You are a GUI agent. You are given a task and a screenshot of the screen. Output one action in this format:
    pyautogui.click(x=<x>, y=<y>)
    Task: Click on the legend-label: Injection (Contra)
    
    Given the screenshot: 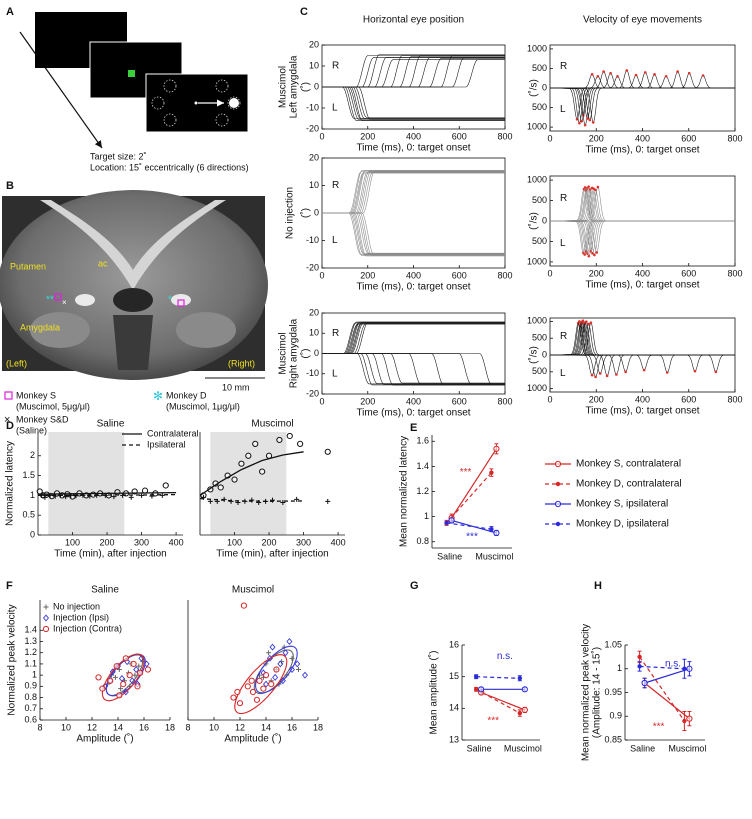 What is the action you would take?
    pyautogui.click(x=87, y=628)
    